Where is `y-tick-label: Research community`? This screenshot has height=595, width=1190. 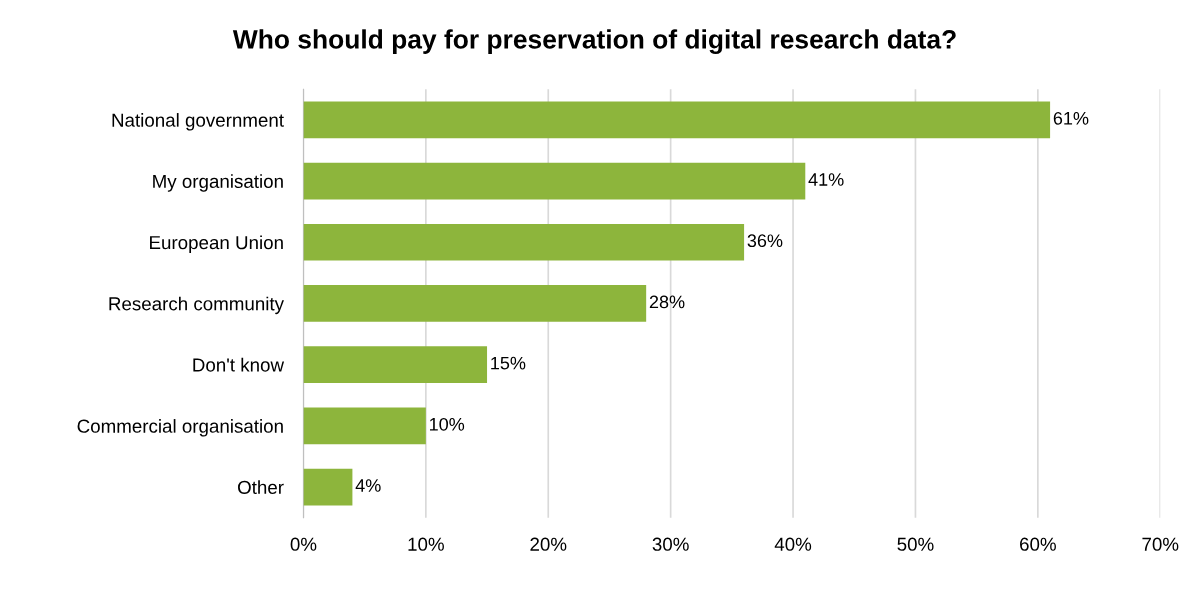 y-tick-label: Research community is located at coordinates (196, 305).